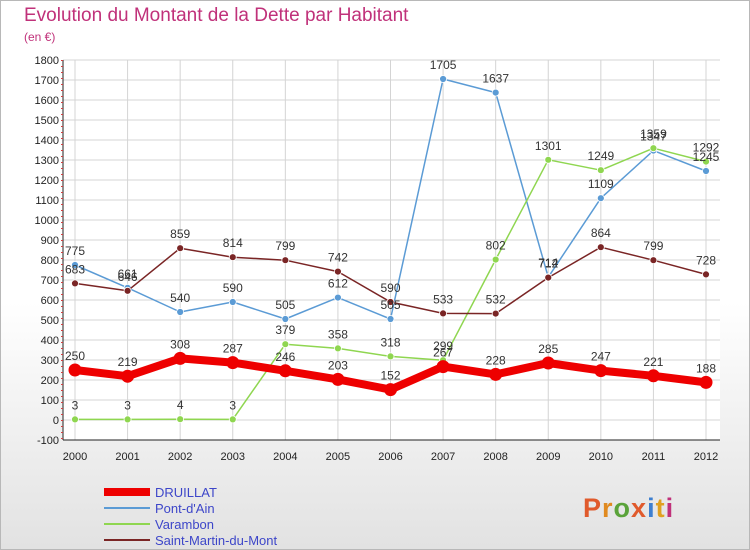 This screenshot has height=550, width=750. I want to click on data-label: 646, so click(128, 277).